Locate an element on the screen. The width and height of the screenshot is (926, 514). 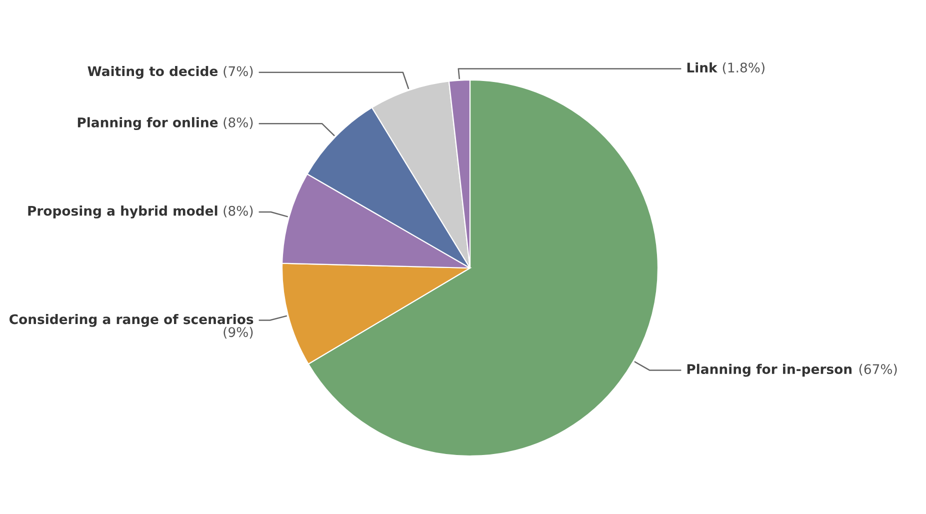
slice-label: Waiting to decide is located at coordinates (153, 72).